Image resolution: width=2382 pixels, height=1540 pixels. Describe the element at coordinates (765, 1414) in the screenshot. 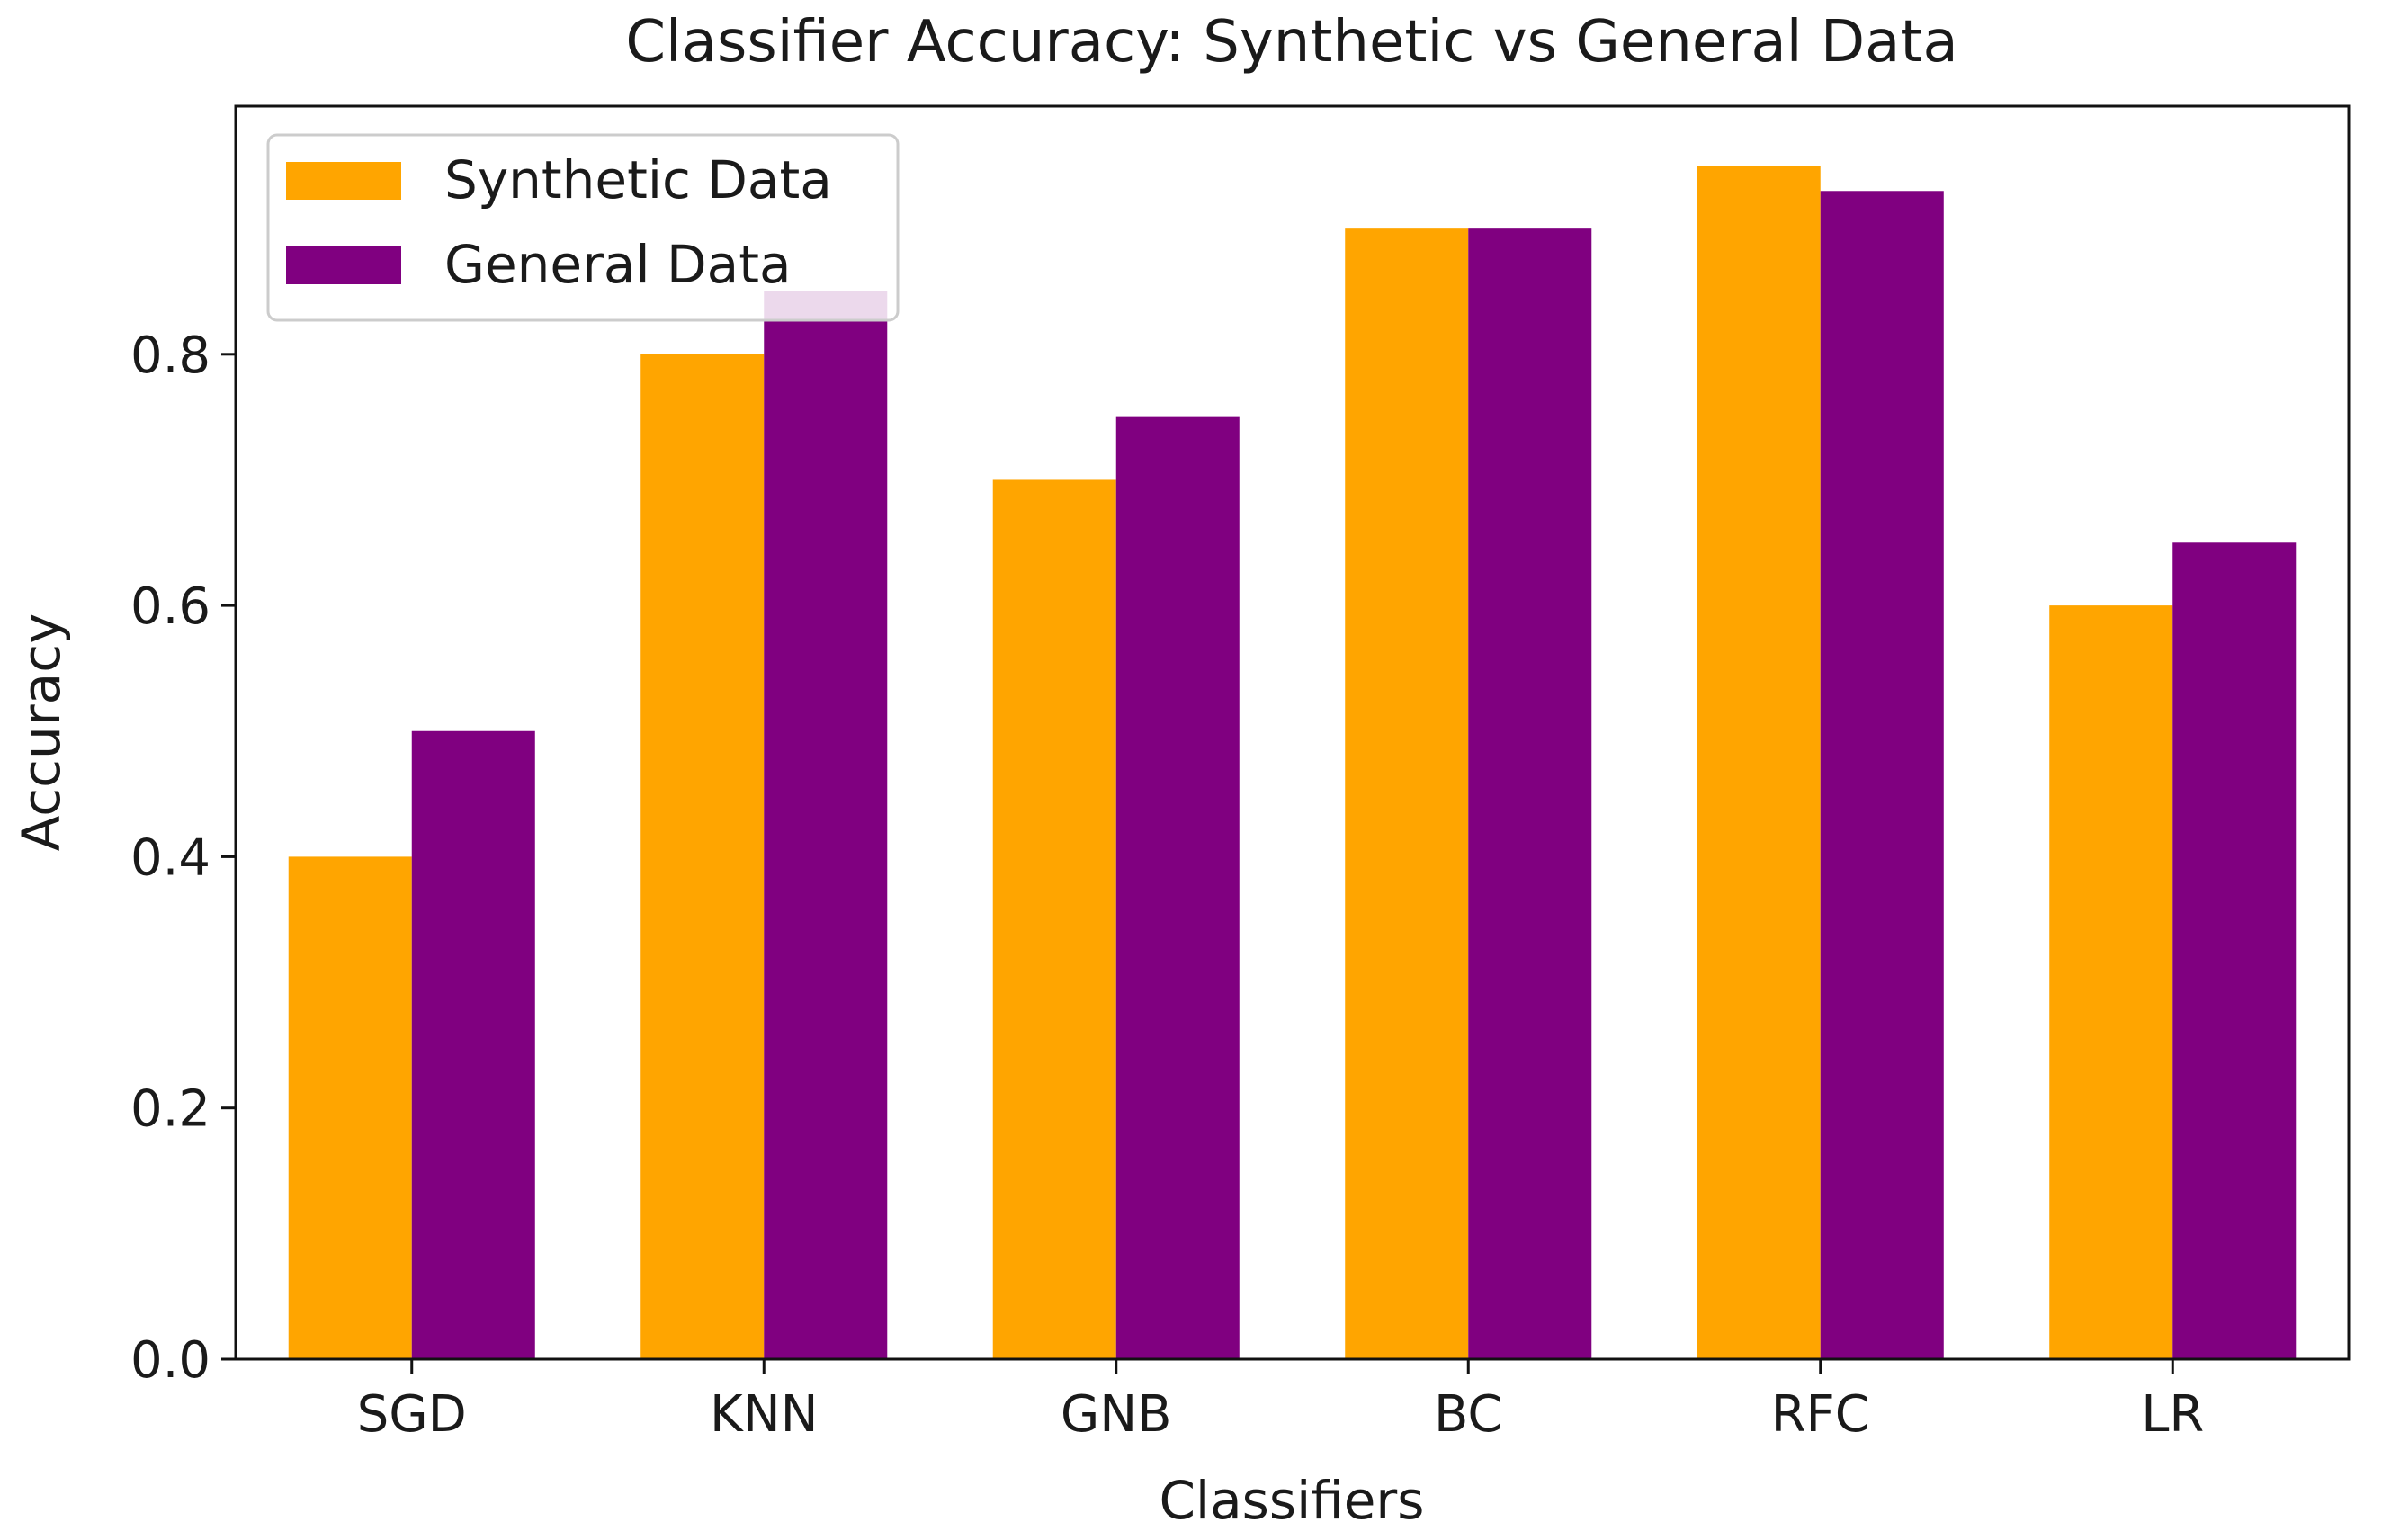

I see `x-tick-label: KNN` at that location.